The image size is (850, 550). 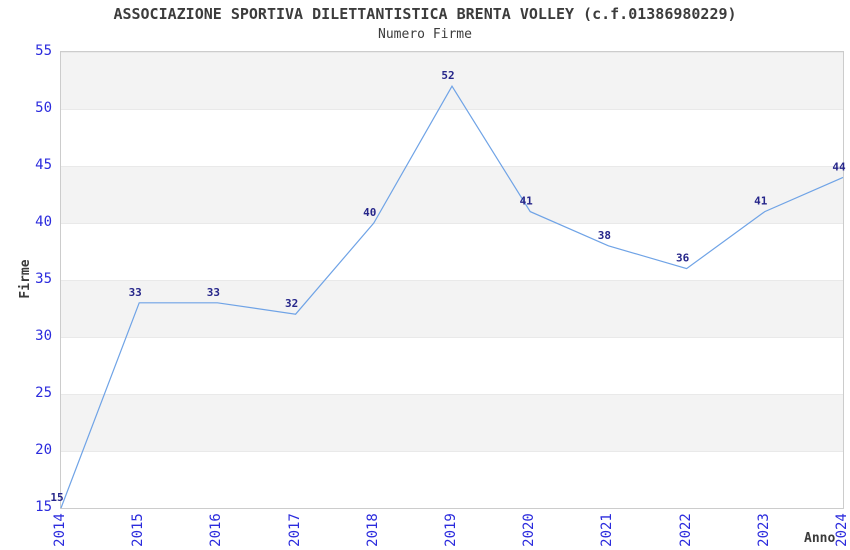 I want to click on value-label: 38, so click(x=604, y=235).